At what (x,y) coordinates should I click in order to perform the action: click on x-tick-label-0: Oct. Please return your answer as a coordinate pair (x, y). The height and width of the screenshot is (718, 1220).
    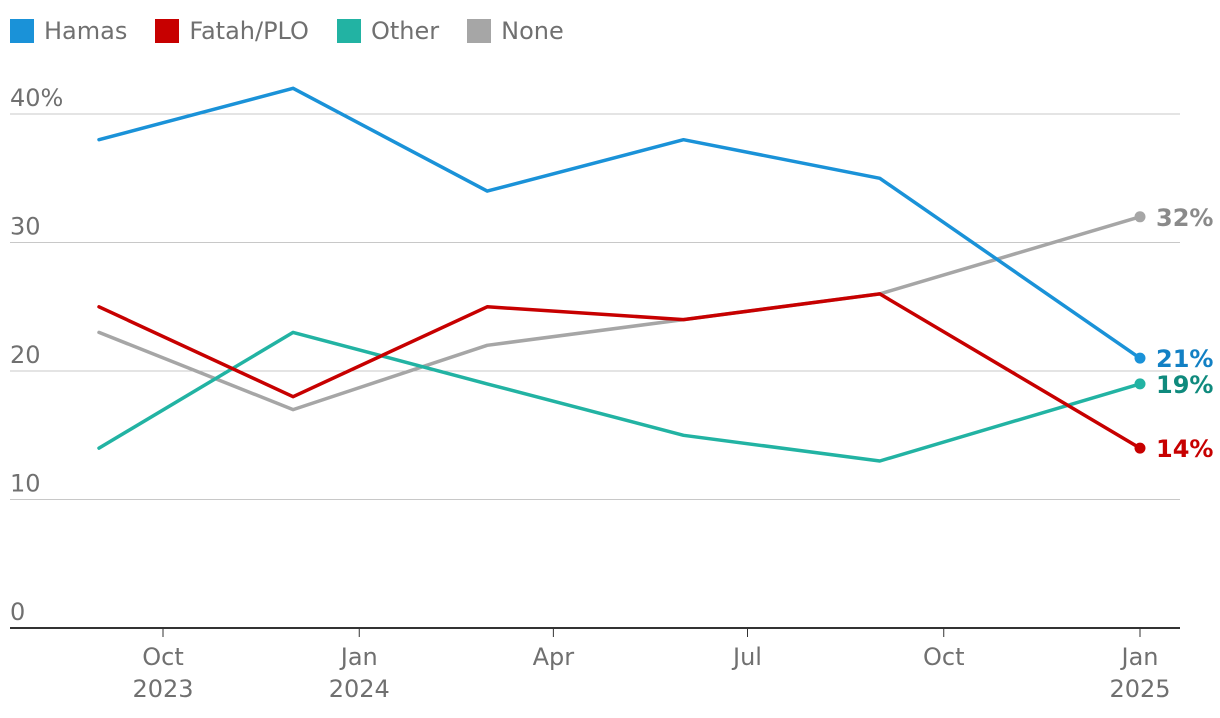
    Looking at the image, I should click on (163, 657).